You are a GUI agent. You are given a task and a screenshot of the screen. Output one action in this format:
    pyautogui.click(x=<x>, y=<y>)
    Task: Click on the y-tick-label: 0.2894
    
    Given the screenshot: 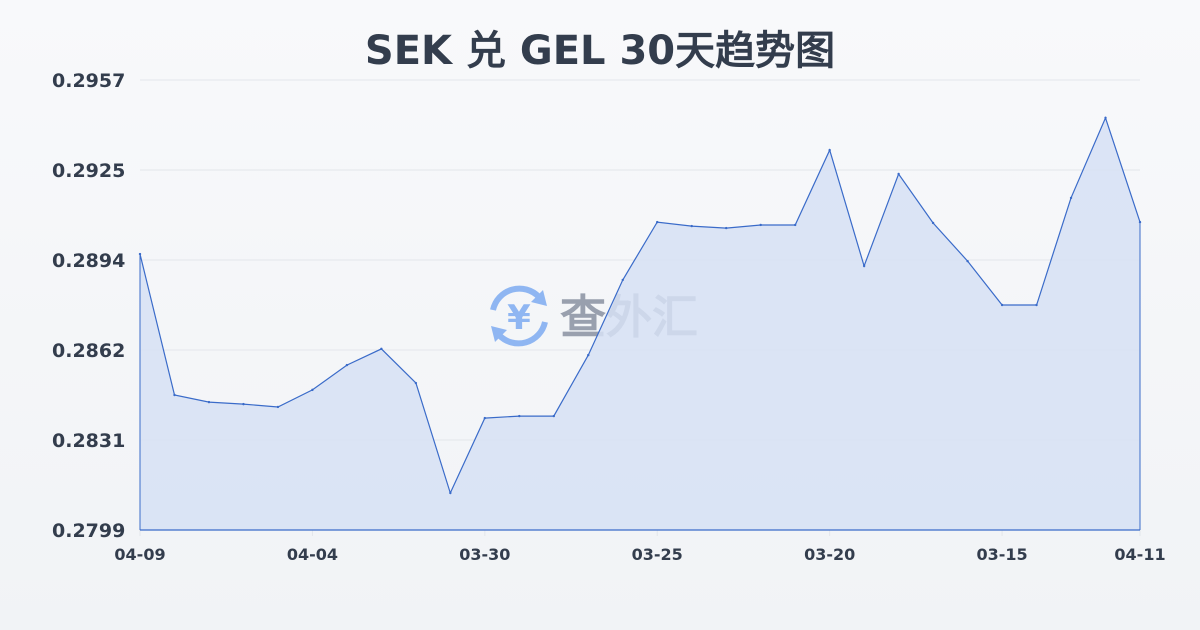 What is the action you would take?
    pyautogui.click(x=88, y=261)
    